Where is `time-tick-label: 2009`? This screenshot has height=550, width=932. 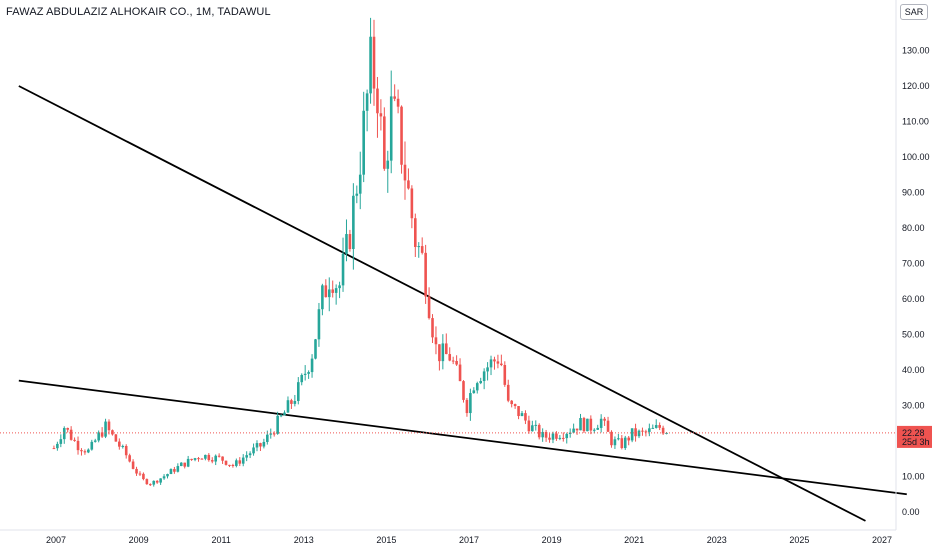 time-tick-label: 2009 is located at coordinates (139, 540).